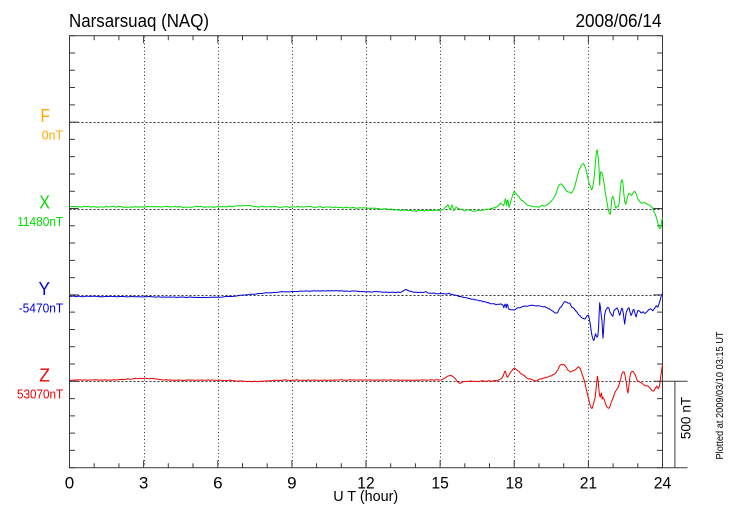 The width and height of the screenshot is (730, 525). What do you see at coordinates (143, 482) in the screenshot?
I see `svg-text: 3` at bounding box center [143, 482].